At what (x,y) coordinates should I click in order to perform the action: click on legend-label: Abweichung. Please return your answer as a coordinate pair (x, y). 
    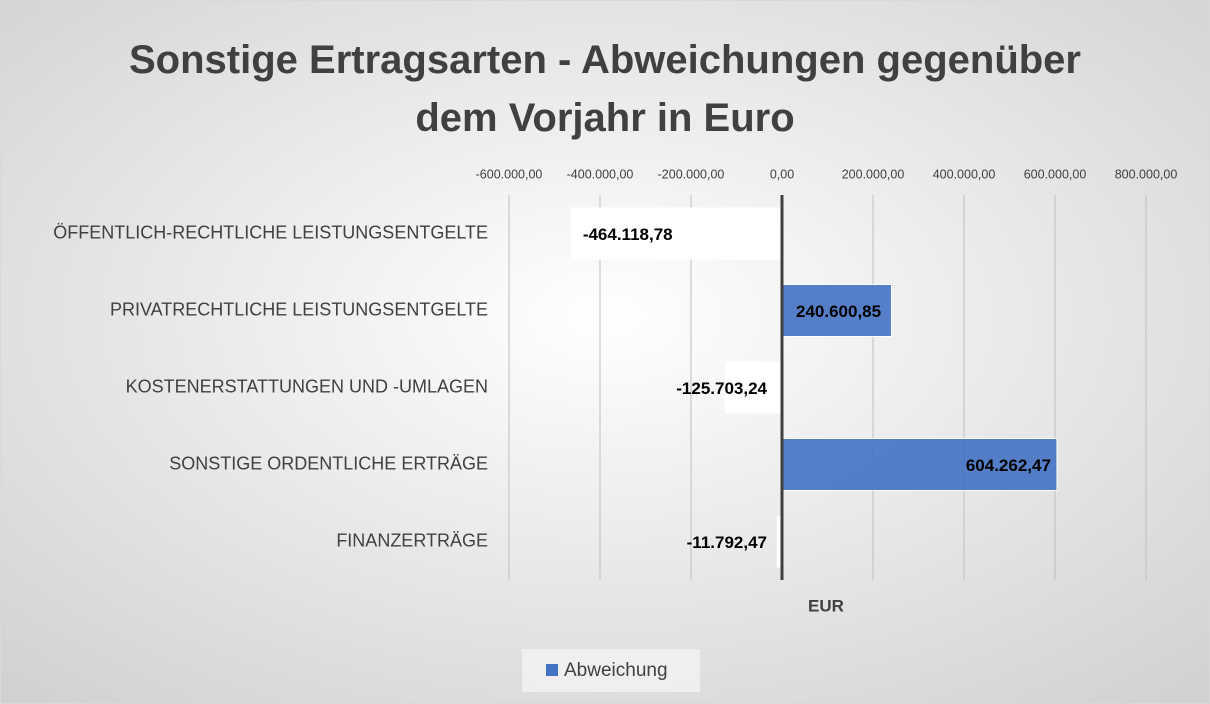
    Looking at the image, I should click on (616, 670).